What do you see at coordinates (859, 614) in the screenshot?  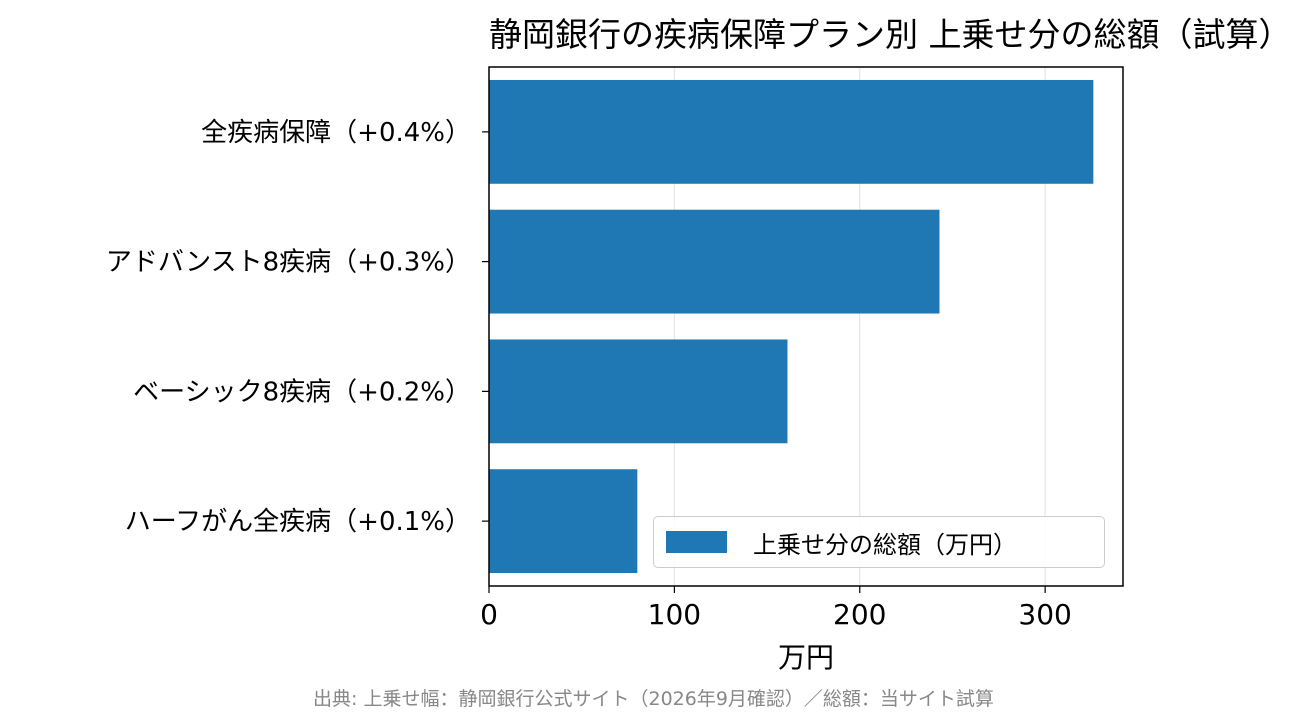 I see `x-tick-label: 200` at bounding box center [859, 614].